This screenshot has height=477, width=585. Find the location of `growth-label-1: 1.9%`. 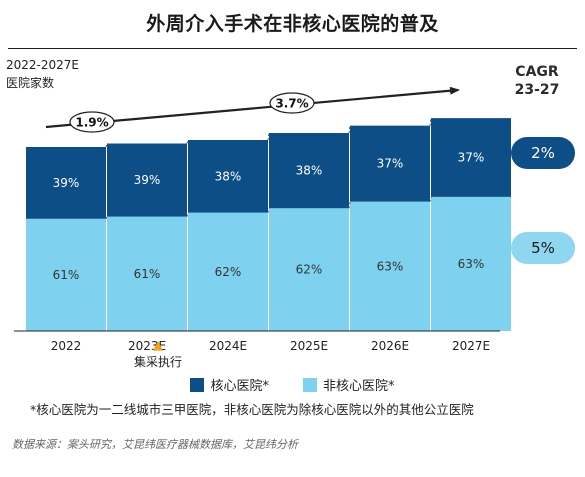

growth-label-1: 1.9% is located at coordinates (91, 123).